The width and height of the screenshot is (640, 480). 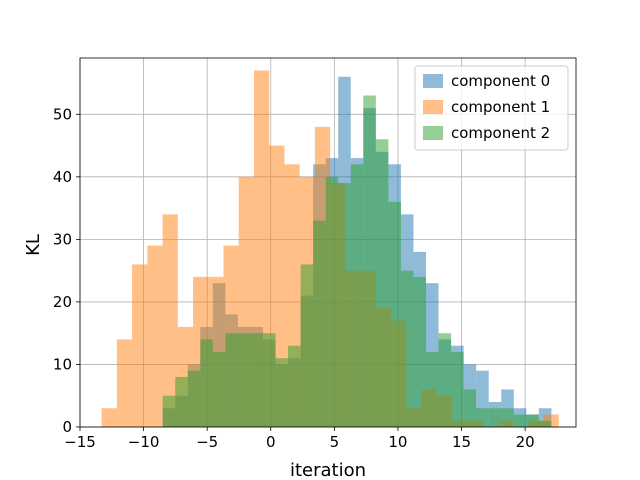 I want to click on y-tick-label: 0, so click(x=67, y=427).